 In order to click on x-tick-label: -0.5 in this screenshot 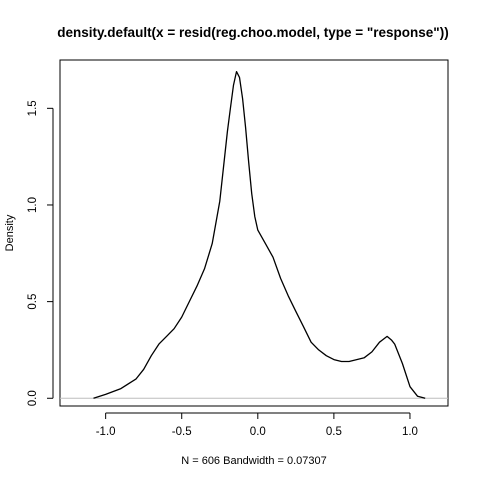, I will do `click(182, 432)`.